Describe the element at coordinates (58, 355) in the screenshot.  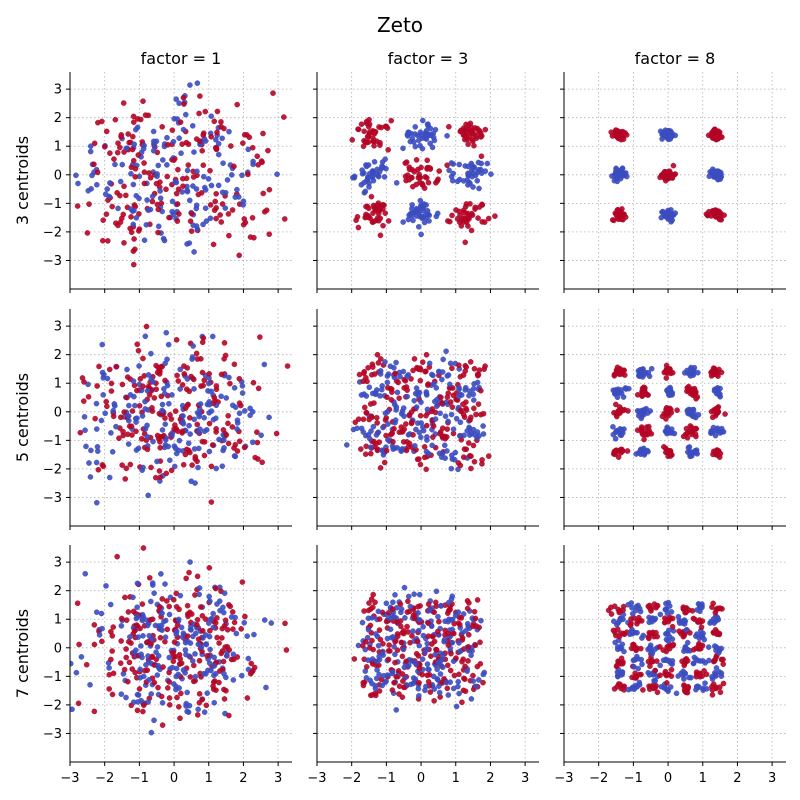
I see `y-tick-label: 2` at that location.